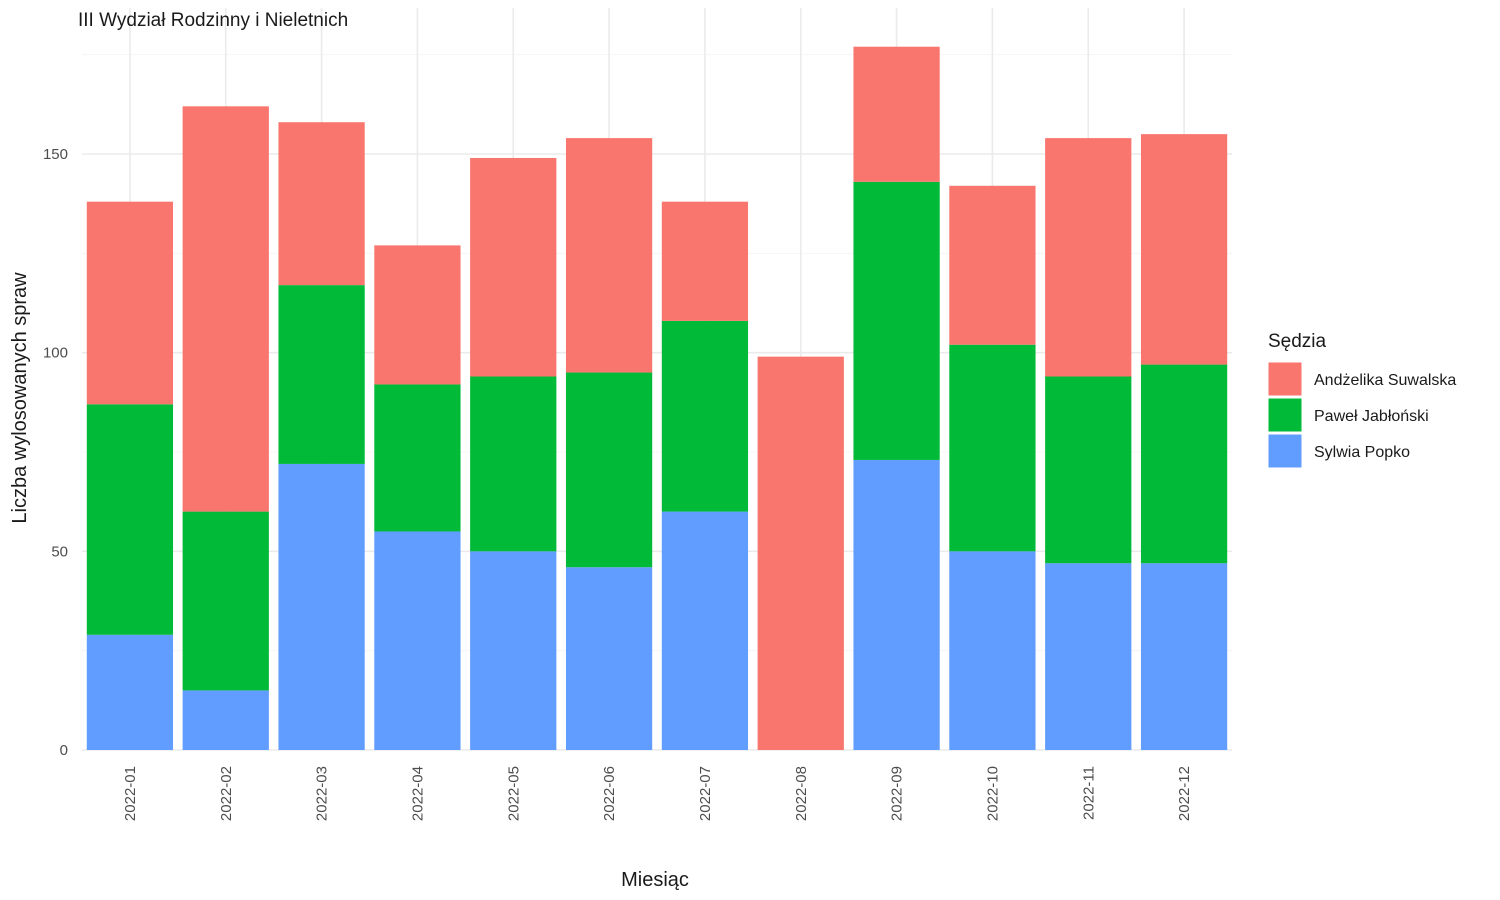  What do you see at coordinates (59, 551) in the screenshot?
I see `y-tick-label: 50` at bounding box center [59, 551].